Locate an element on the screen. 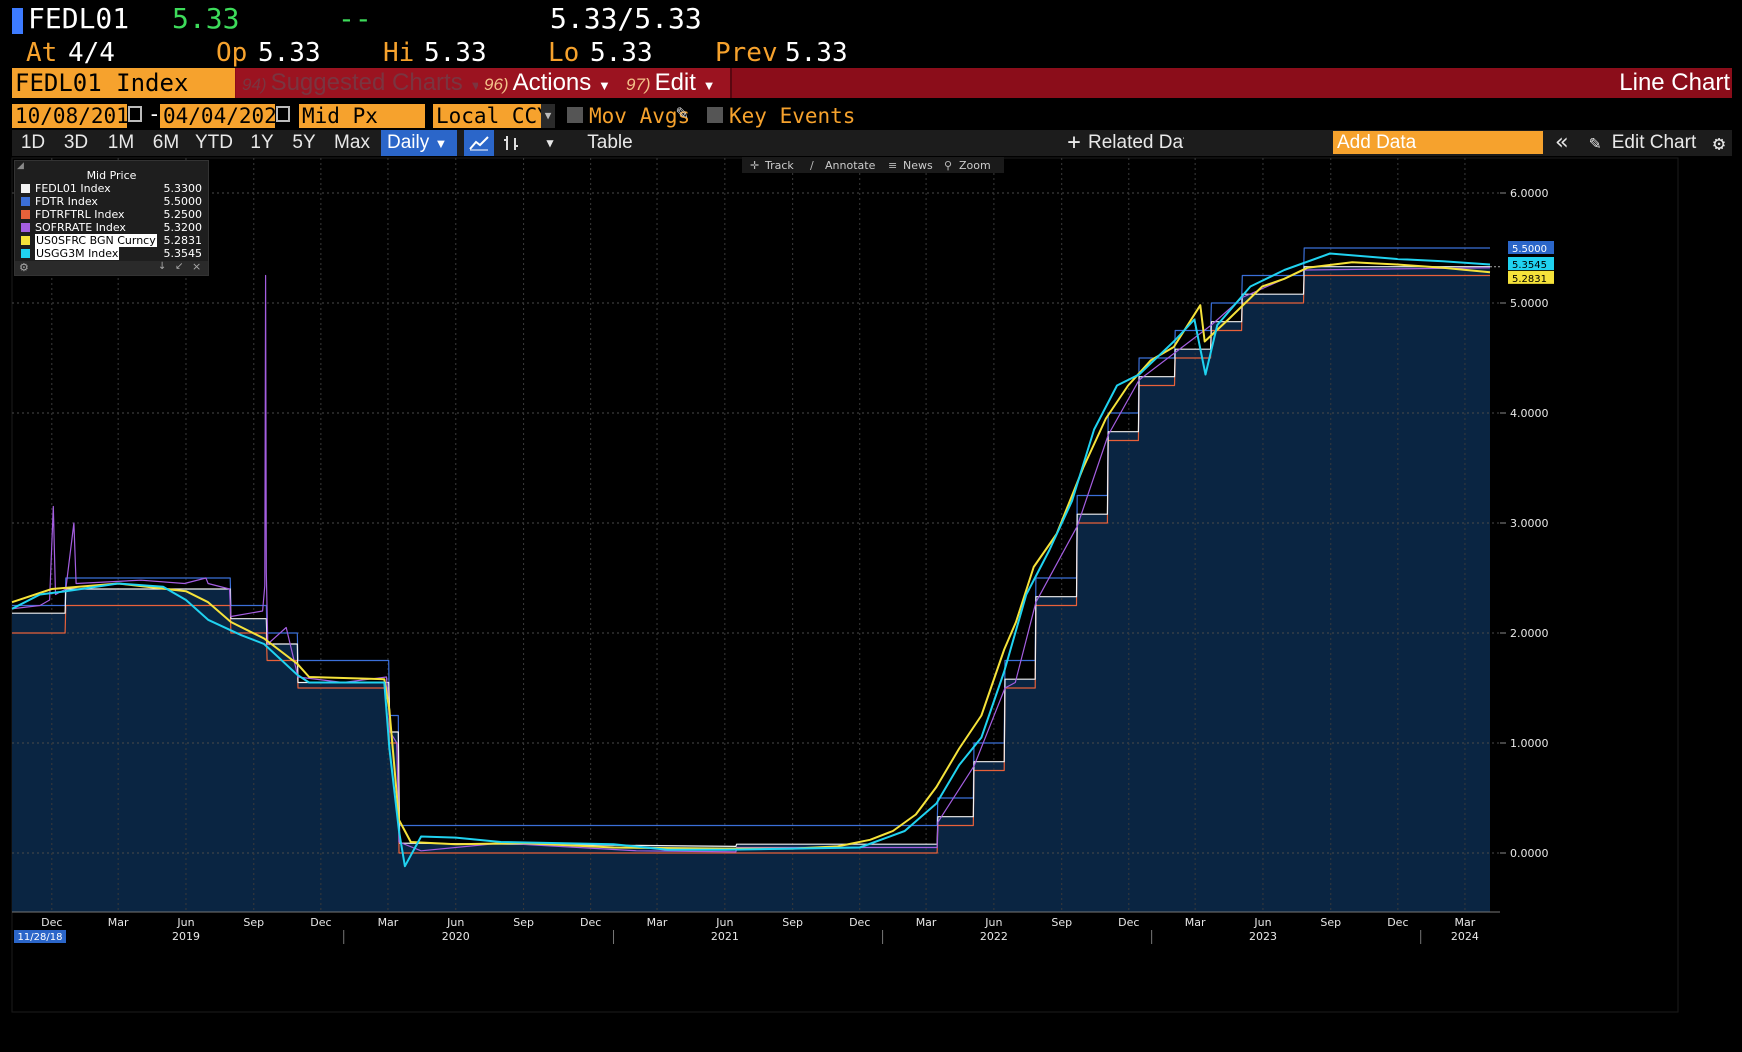 This screenshot has height=1052, width=1742. edit-menu: 97) Edit ▼ is located at coordinates (676, 83).